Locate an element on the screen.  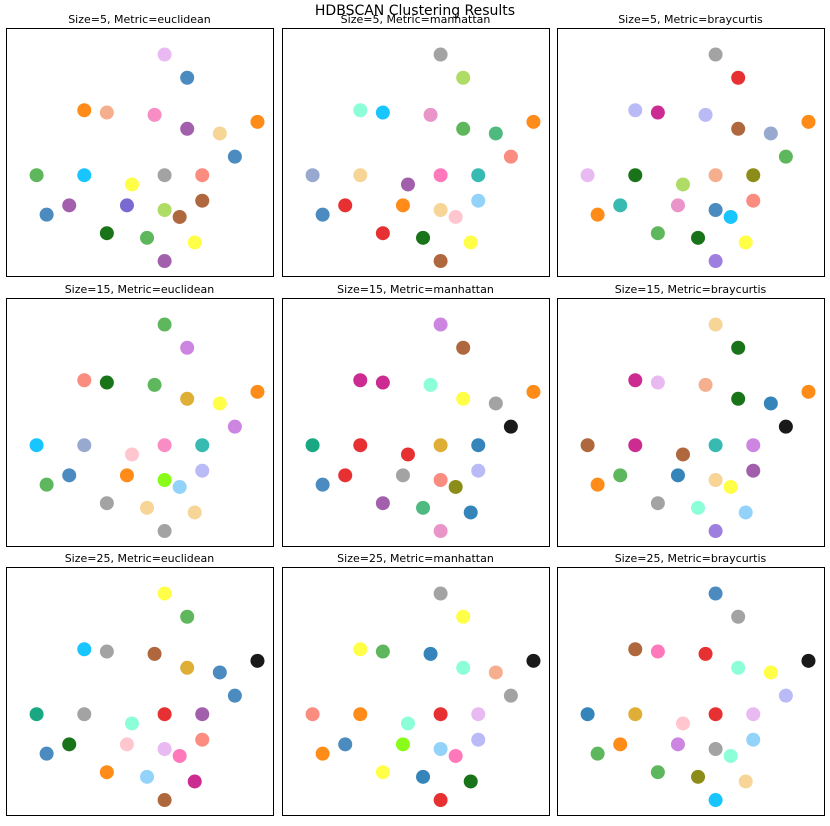
subplot-title: Size=25, Metric=manhattan is located at coordinates (415, 558).